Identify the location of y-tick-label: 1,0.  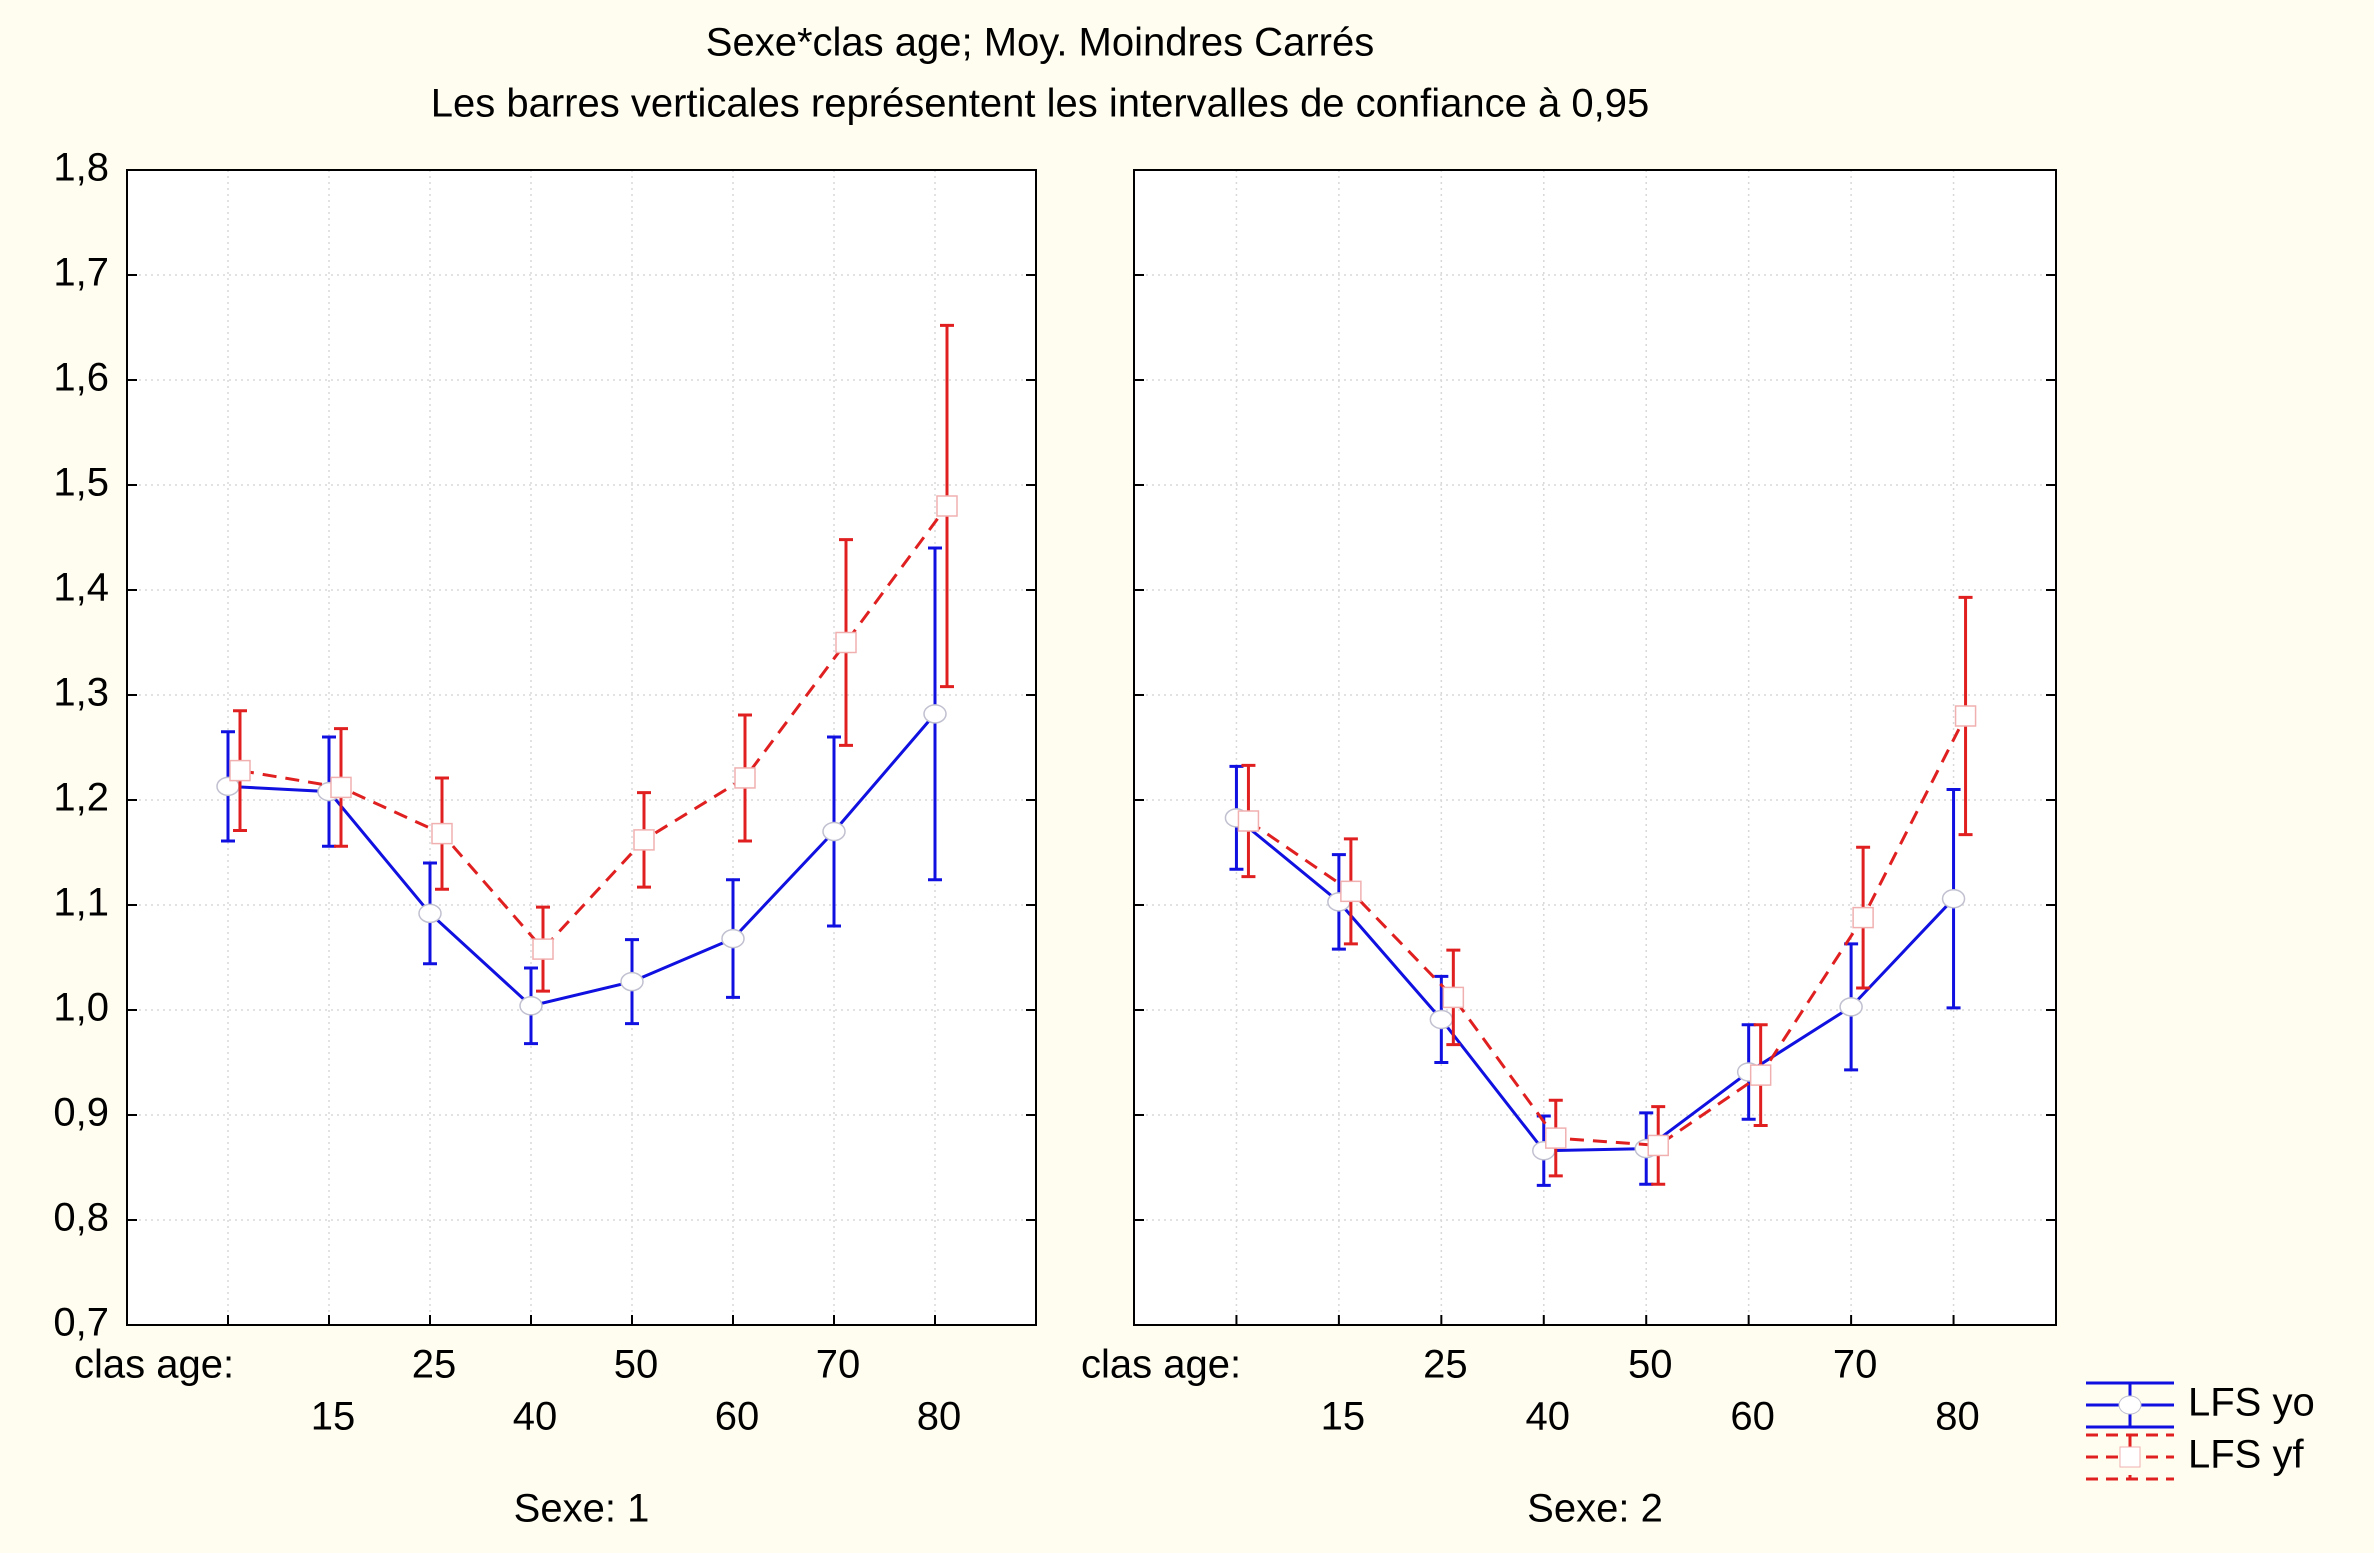
(81, 1008).